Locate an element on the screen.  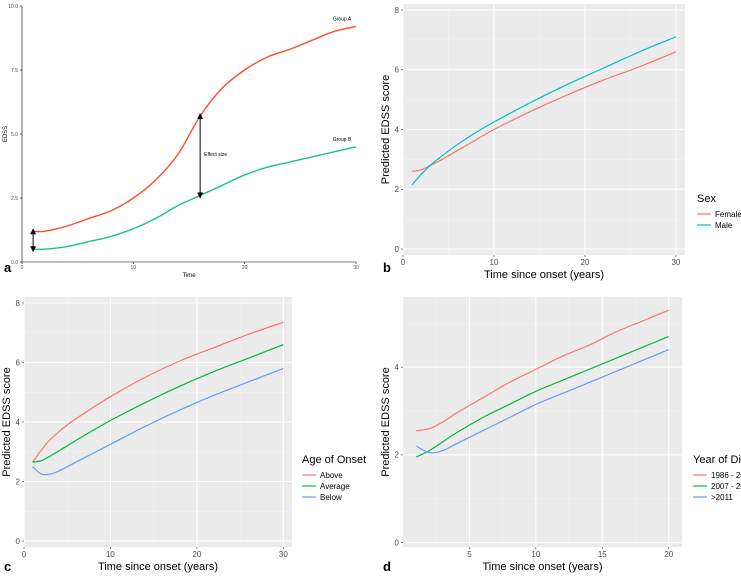
panel-letter: c is located at coordinates (7, 566).